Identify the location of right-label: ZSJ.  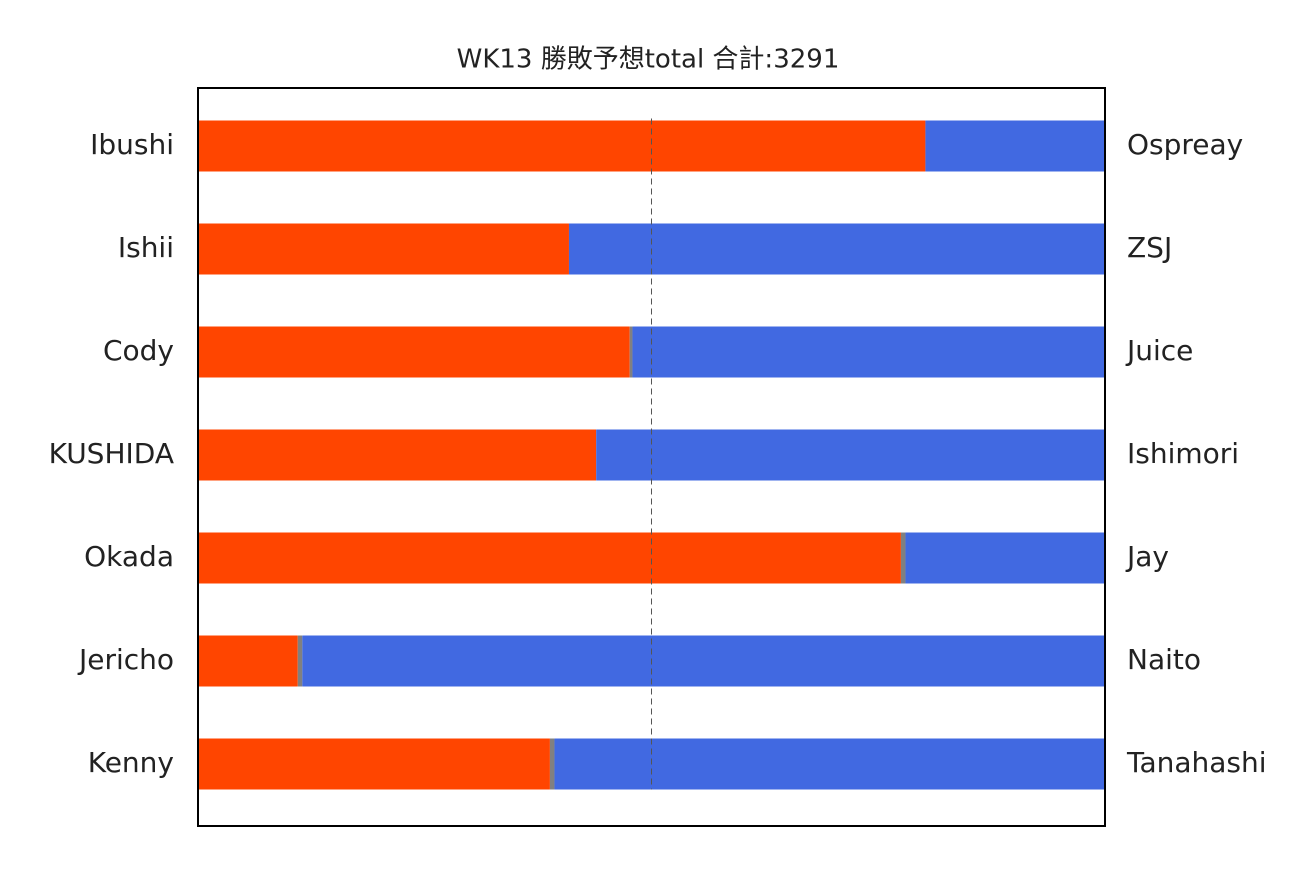
(1149, 247).